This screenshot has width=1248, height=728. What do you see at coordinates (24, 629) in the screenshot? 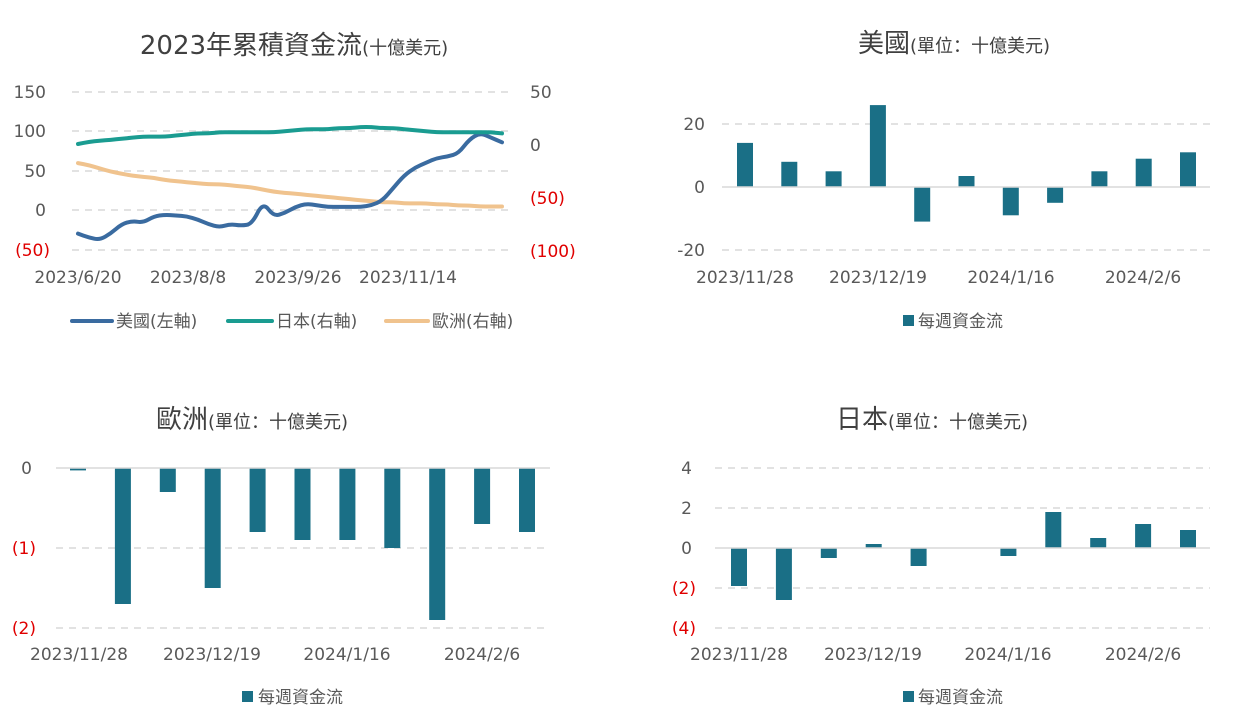
I see `chart3-y-tick: (2)` at bounding box center [24, 629].